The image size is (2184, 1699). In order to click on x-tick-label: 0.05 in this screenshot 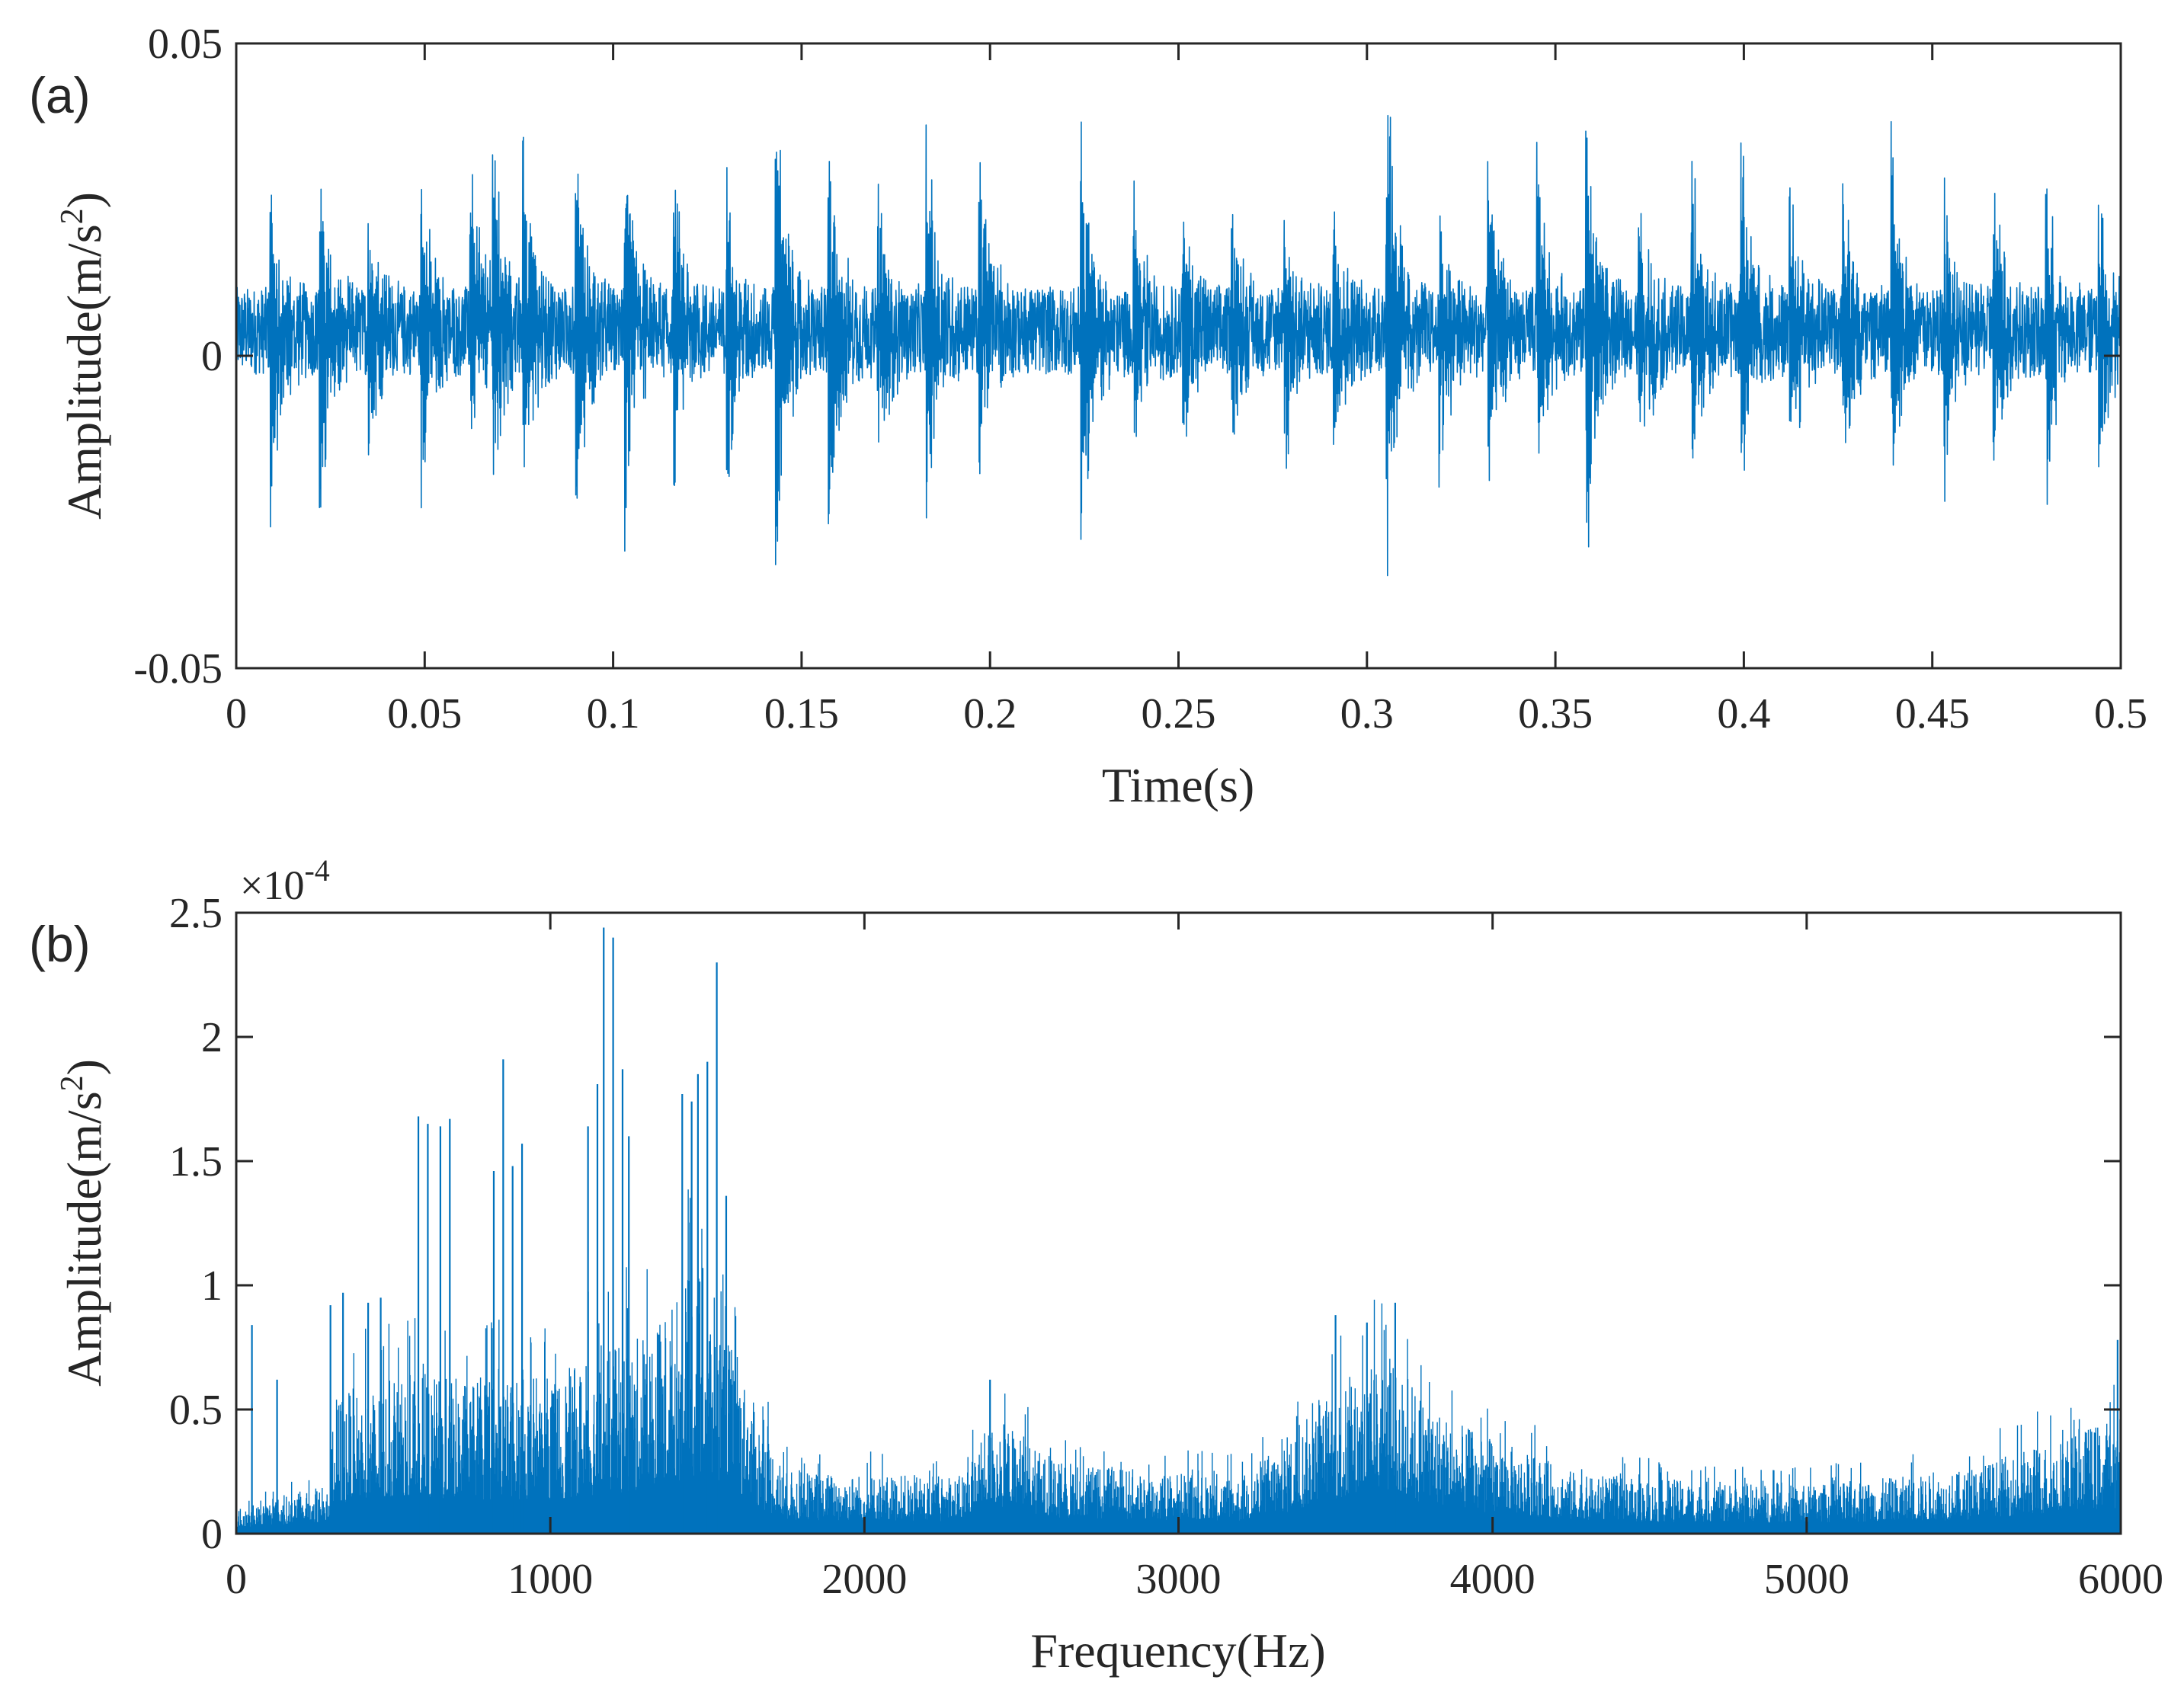, I will do `click(425, 714)`.